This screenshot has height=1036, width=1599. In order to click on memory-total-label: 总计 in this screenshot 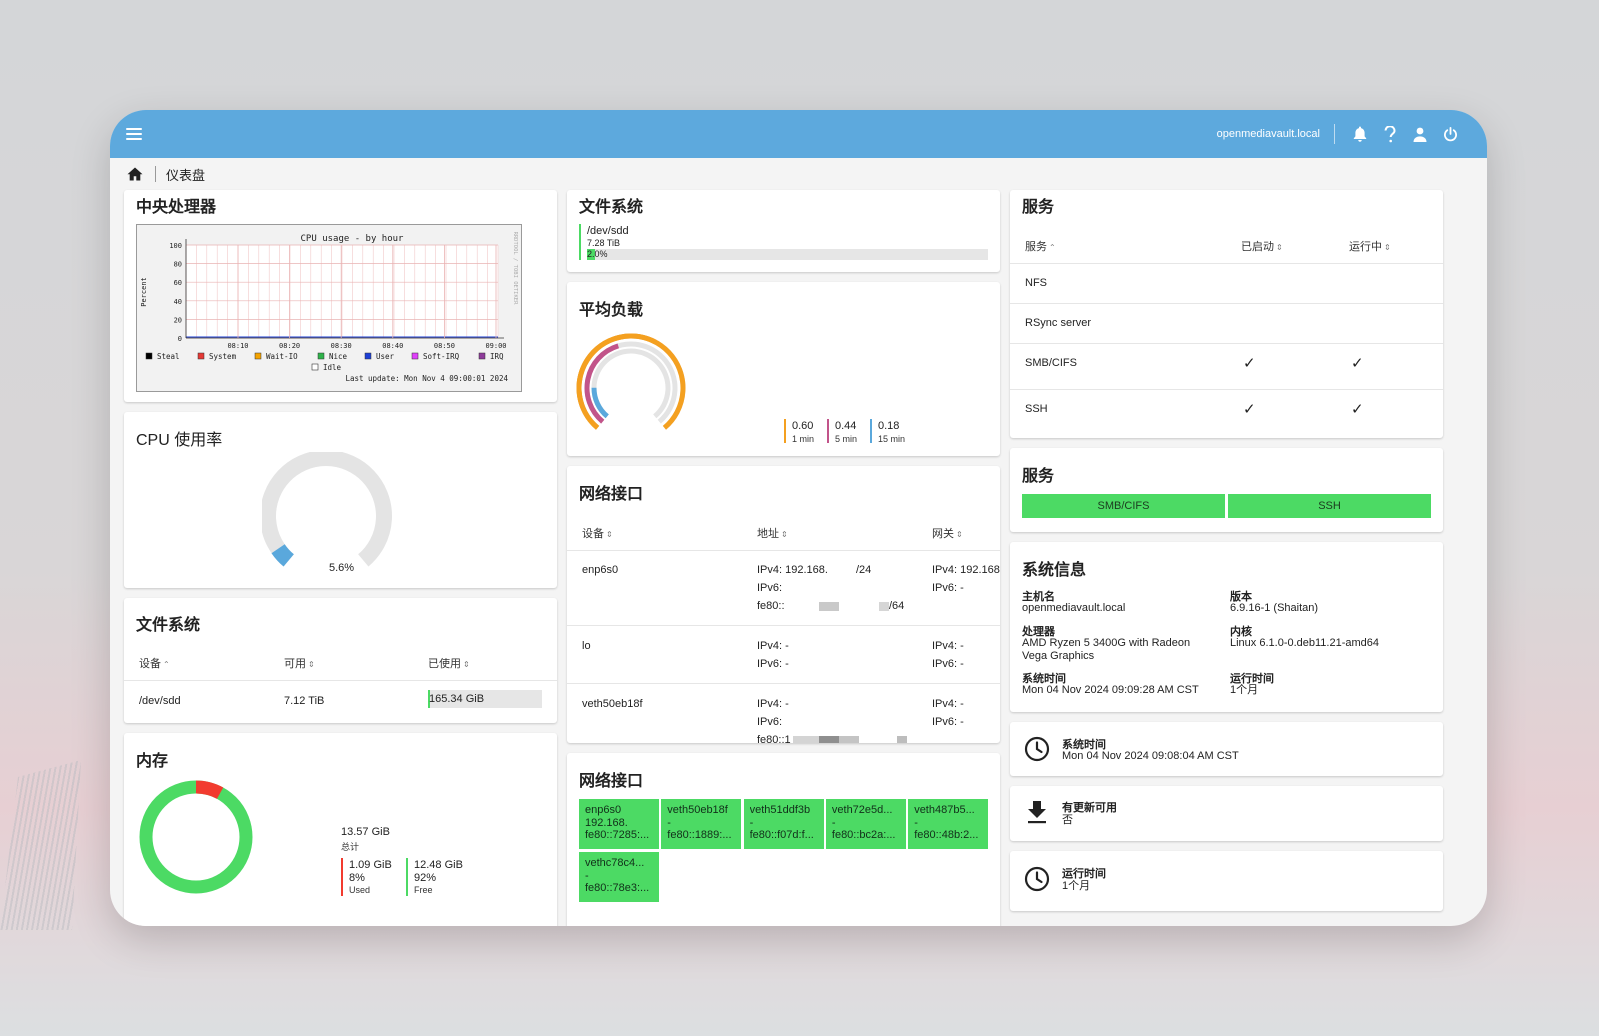, I will do `click(350, 847)`.